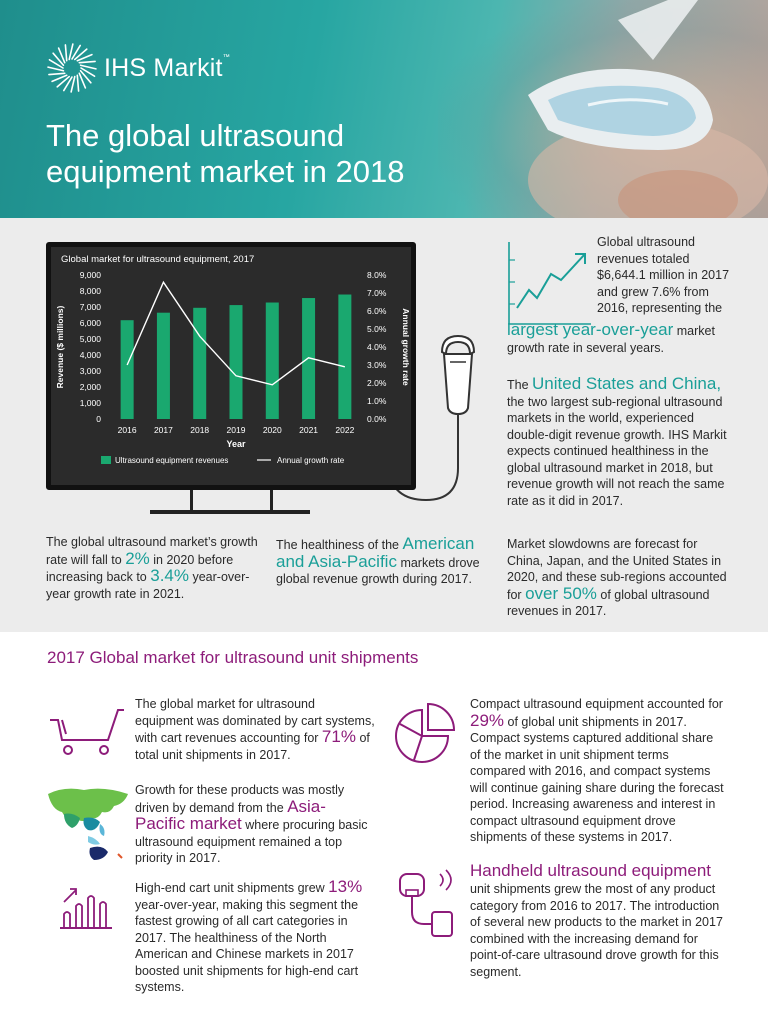  I want to click on growth-rate-line, so click(236, 333).